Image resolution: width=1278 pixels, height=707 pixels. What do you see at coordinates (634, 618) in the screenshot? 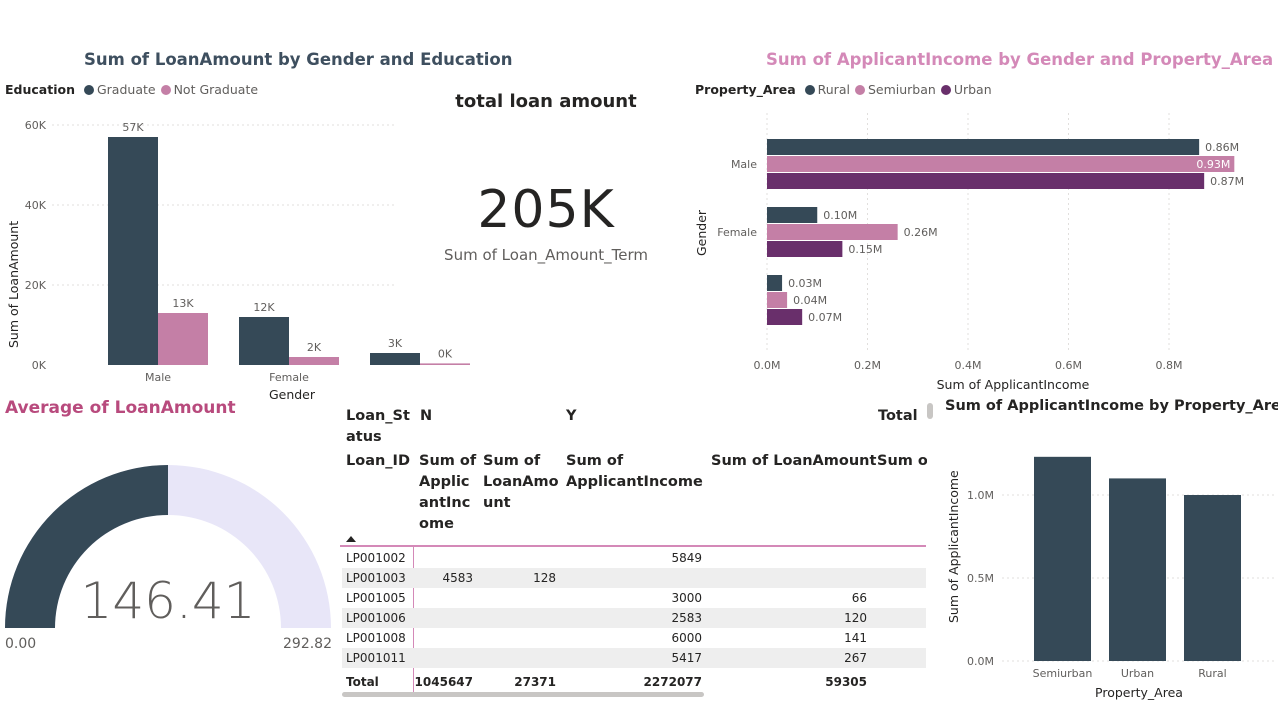
I see `table-row: LP001006 2583 120` at bounding box center [634, 618].